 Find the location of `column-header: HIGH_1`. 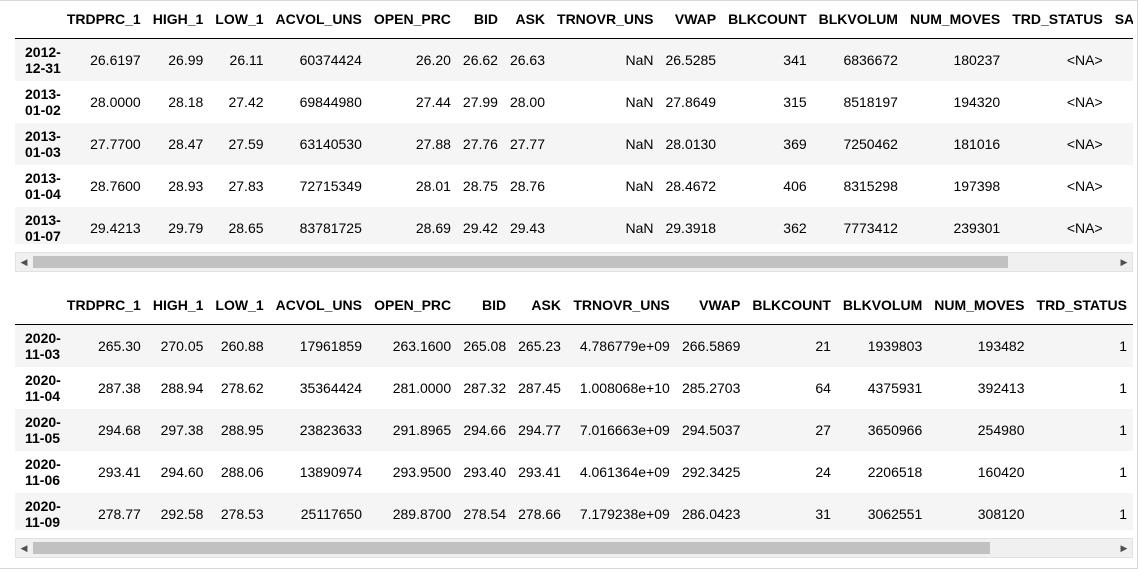

column-header: HIGH_1 is located at coordinates (178, 305).